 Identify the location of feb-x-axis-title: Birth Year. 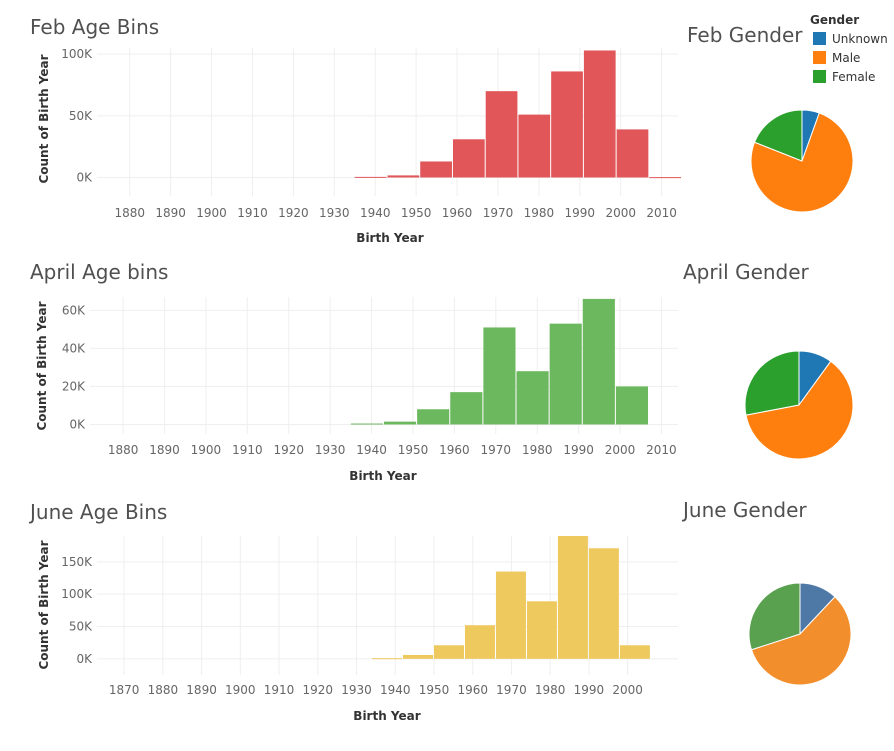
(389, 238).